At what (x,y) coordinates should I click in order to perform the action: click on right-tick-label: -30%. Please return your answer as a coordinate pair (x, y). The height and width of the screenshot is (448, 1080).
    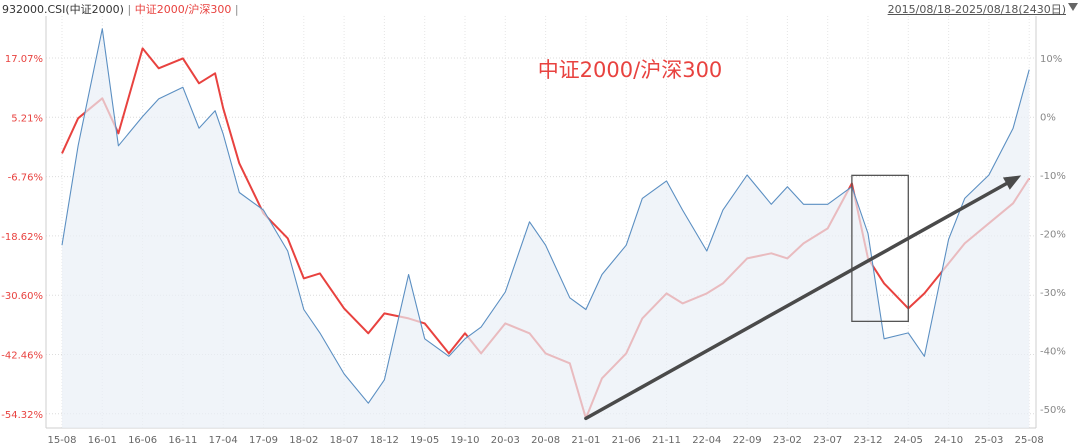
    Looking at the image, I should click on (1053, 293).